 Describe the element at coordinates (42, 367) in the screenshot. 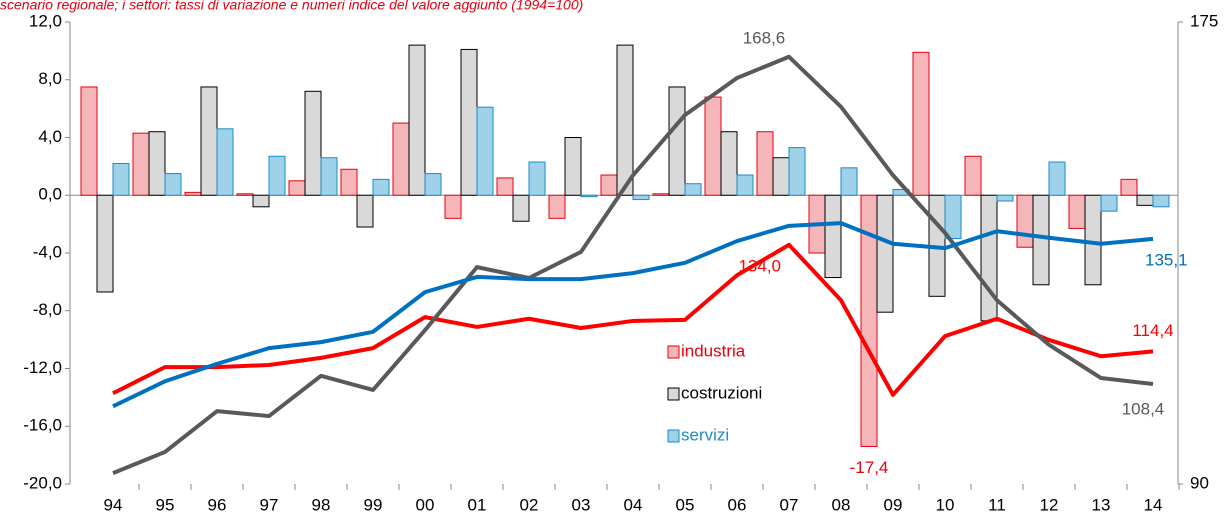

I see `y-tick-label: -12,0` at that location.